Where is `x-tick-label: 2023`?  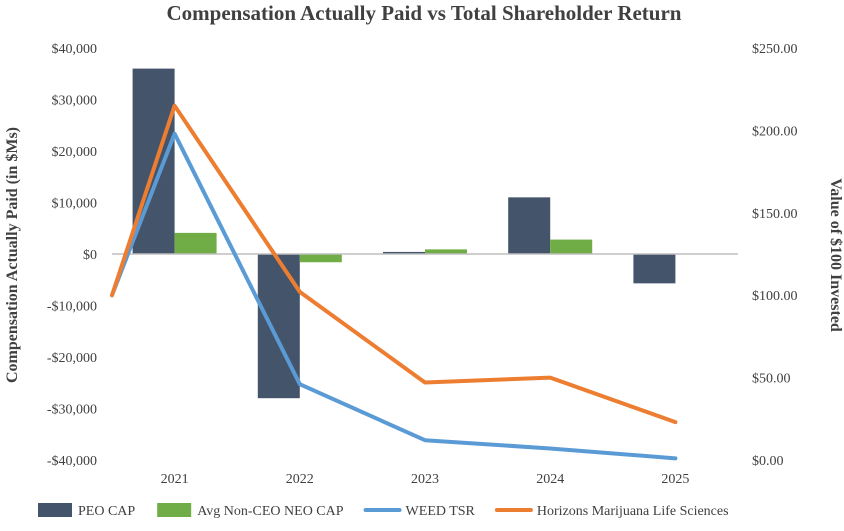
x-tick-label: 2023 is located at coordinates (425, 479).